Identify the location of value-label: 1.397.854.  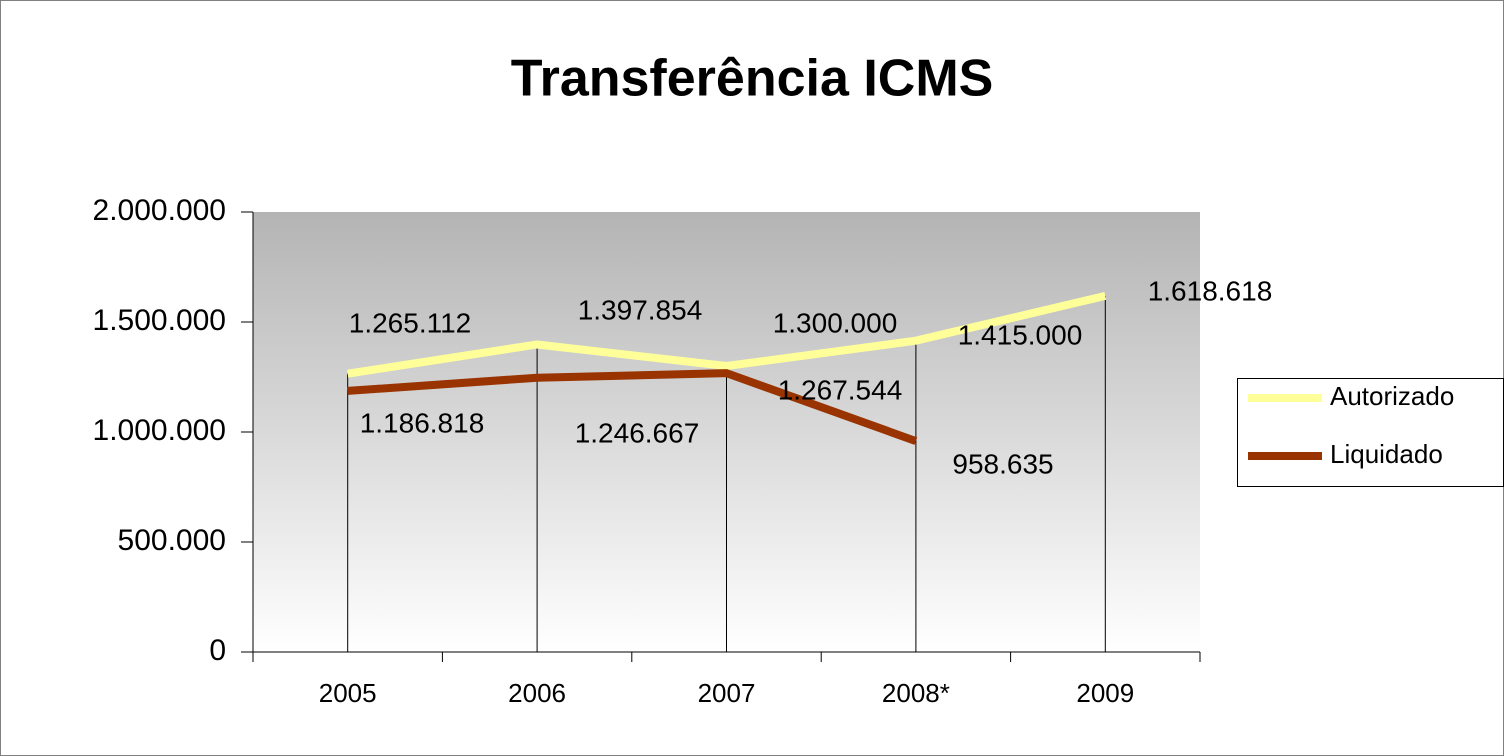
(640, 309).